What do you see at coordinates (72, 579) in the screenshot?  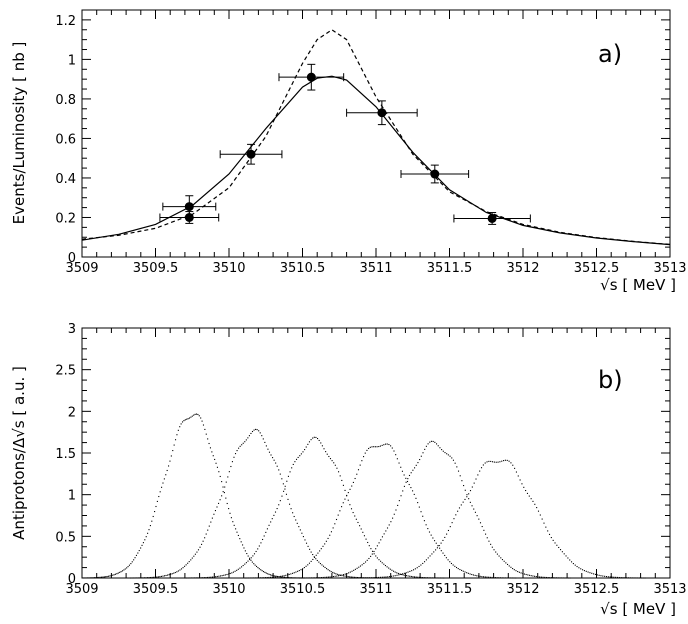 I see `y-tick-label-b: 0` at bounding box center [72, 579].